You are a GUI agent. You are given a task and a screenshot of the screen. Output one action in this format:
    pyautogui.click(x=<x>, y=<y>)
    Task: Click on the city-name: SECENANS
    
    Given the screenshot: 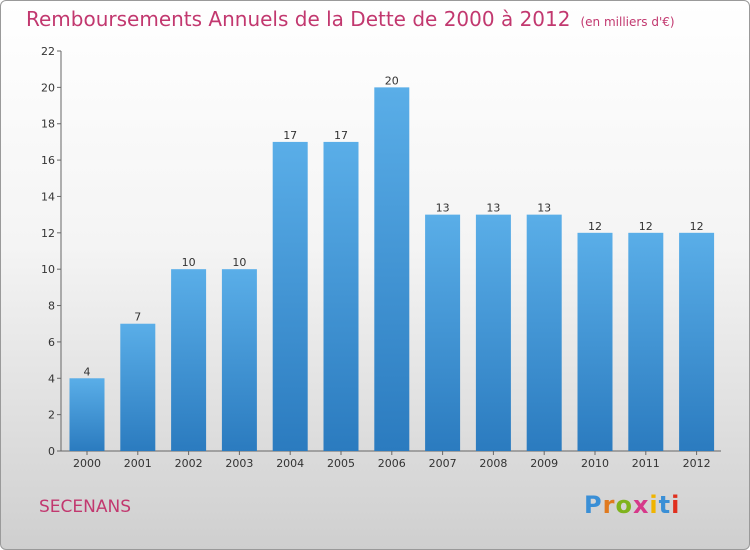 What is the action you would take?
    pyautogui.click(x=85, y=507)
    